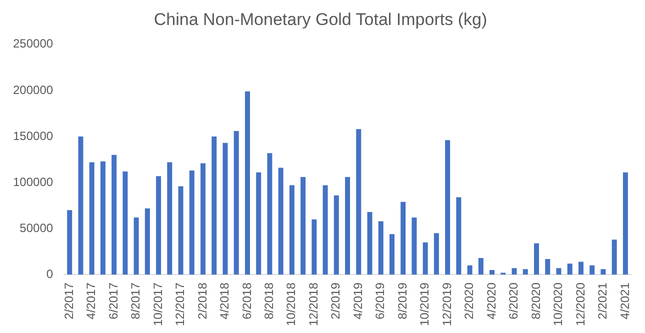 Image resolution: width=645 pixels, height=333 pixels. What do you see at coordinates (380, 301) in the screenshot?
I see `x-tick-label: 6/2019` at bounding box center [380, 301].